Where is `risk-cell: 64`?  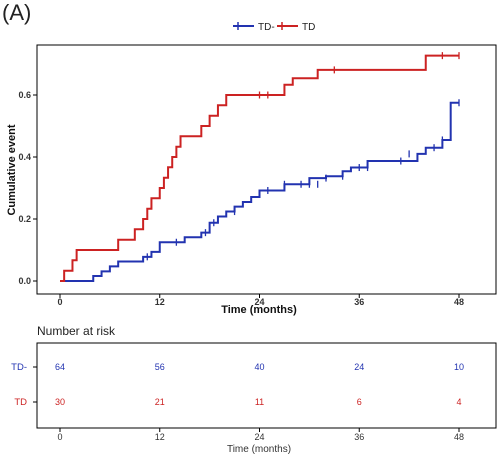
risk-cell: 64 is located at coordinates (60, 367).